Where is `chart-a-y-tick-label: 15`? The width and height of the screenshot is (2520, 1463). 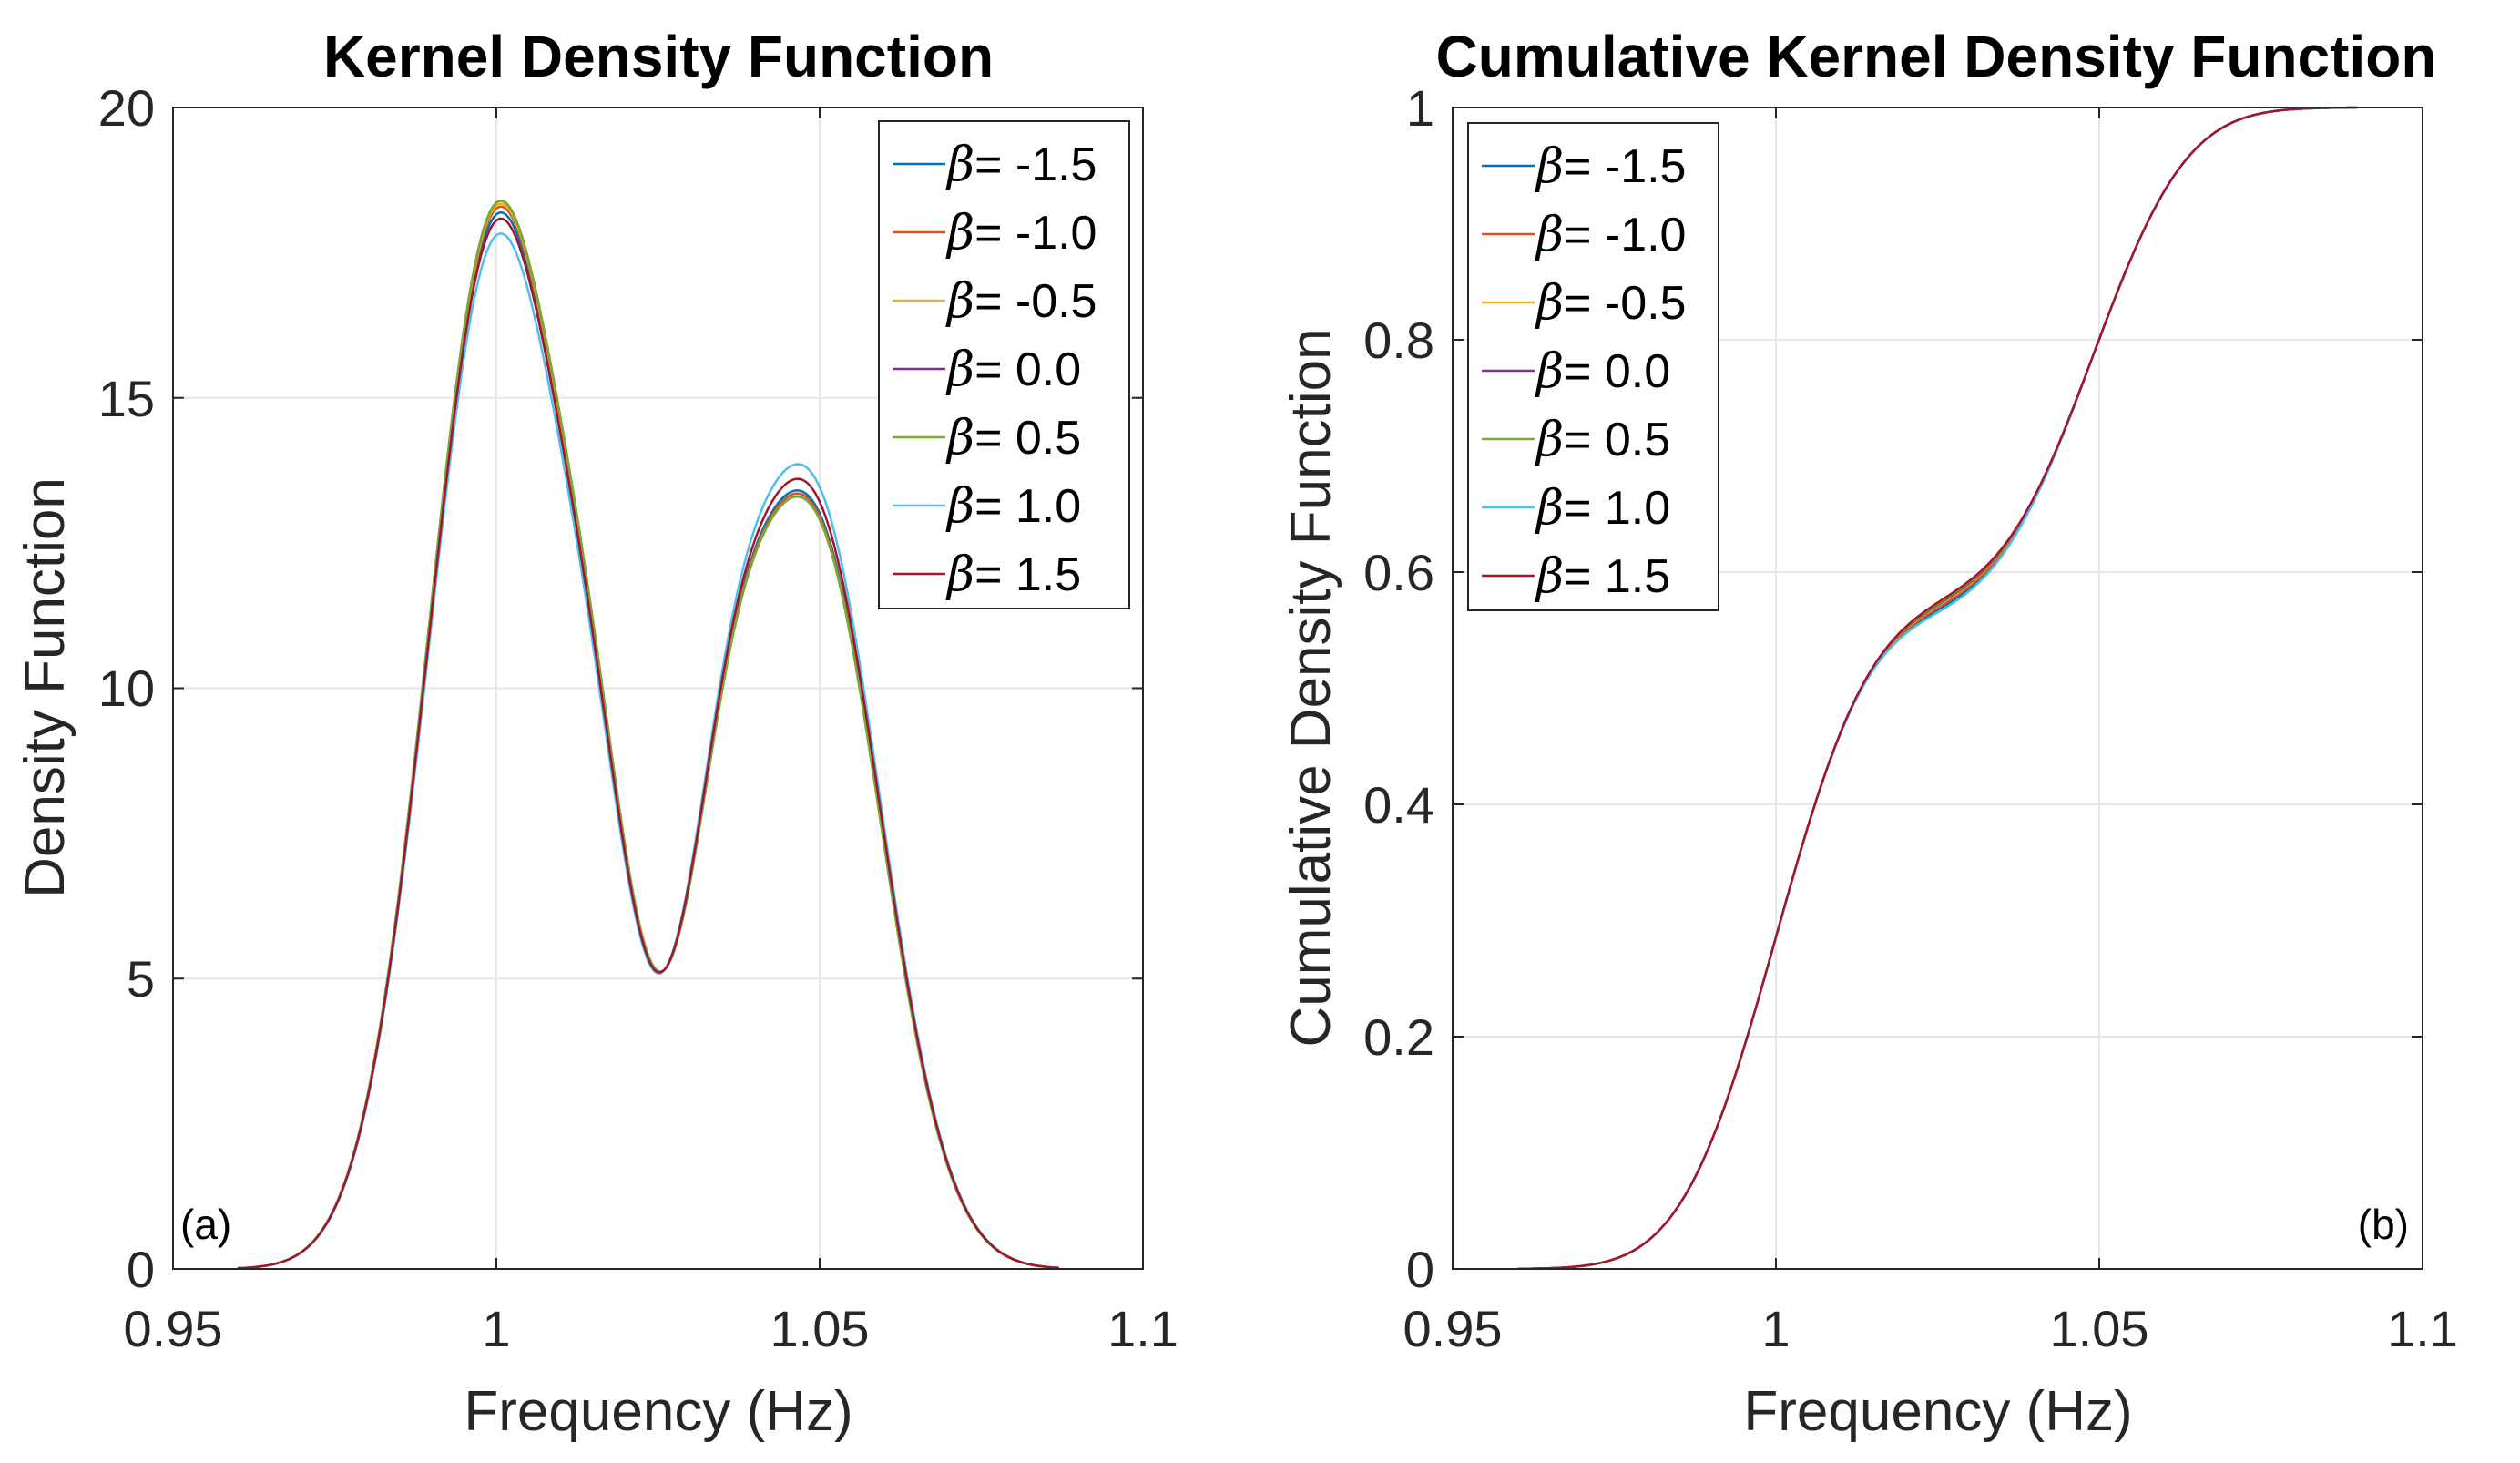 chart-a-y-tick-label: 15 is located at coordinates (127, 398).